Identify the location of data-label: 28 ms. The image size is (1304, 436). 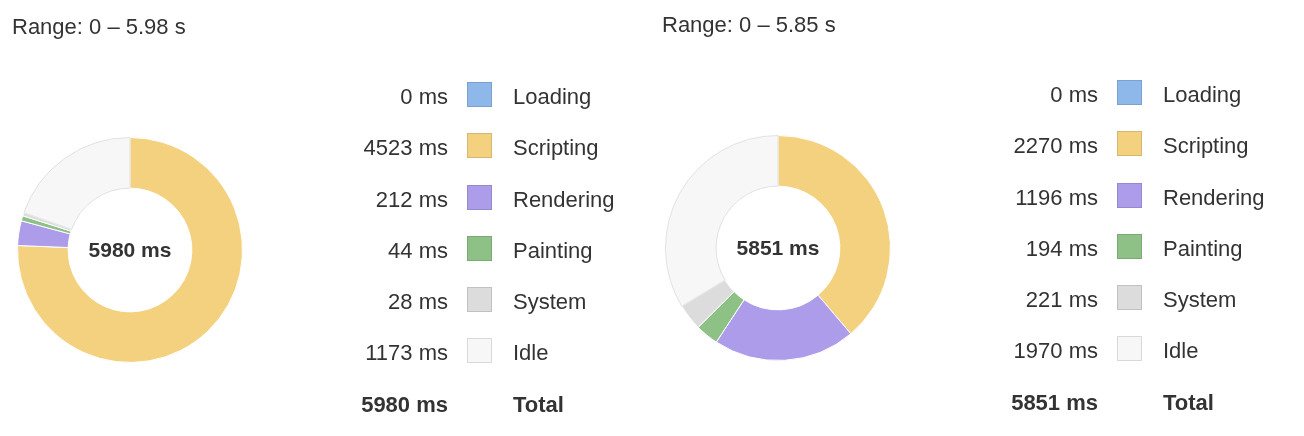
(417, 302).